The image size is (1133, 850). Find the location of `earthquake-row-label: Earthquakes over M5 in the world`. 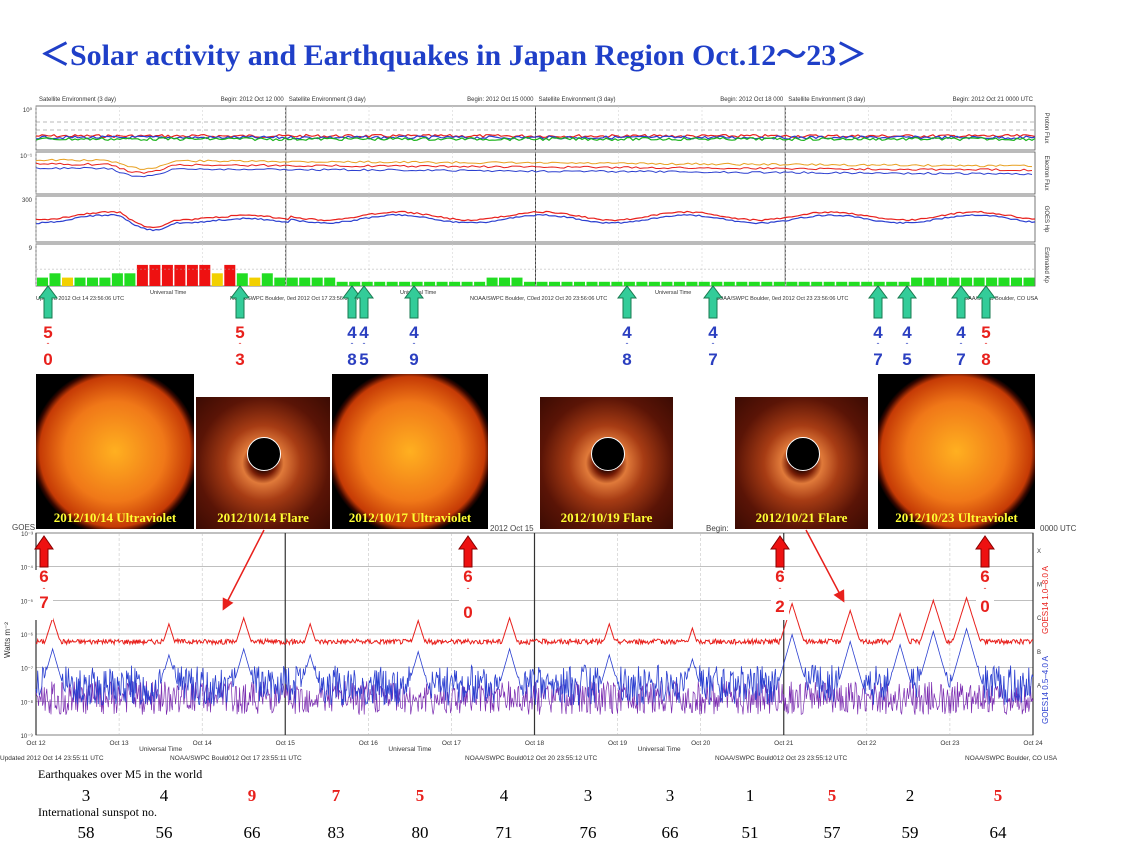

earthquake-row-label: Earthquakes over M5 in the world is located at coordinates (120, 774).